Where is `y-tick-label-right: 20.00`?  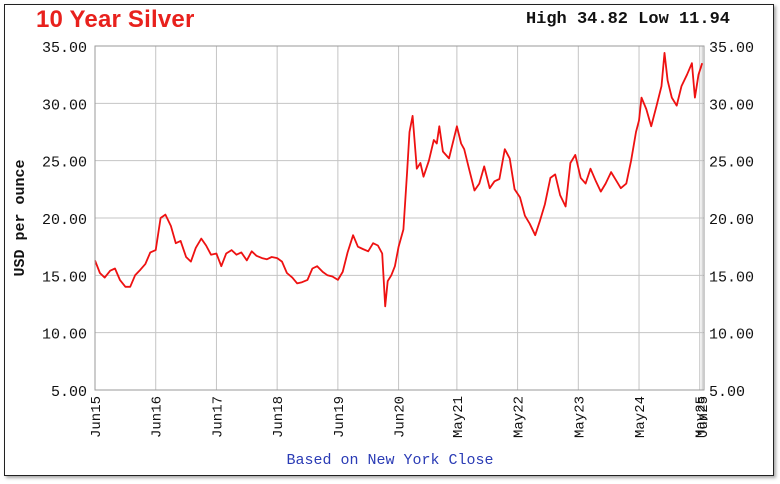 y-tick-label-right: 20.00 is located at coordinates (731, 220).